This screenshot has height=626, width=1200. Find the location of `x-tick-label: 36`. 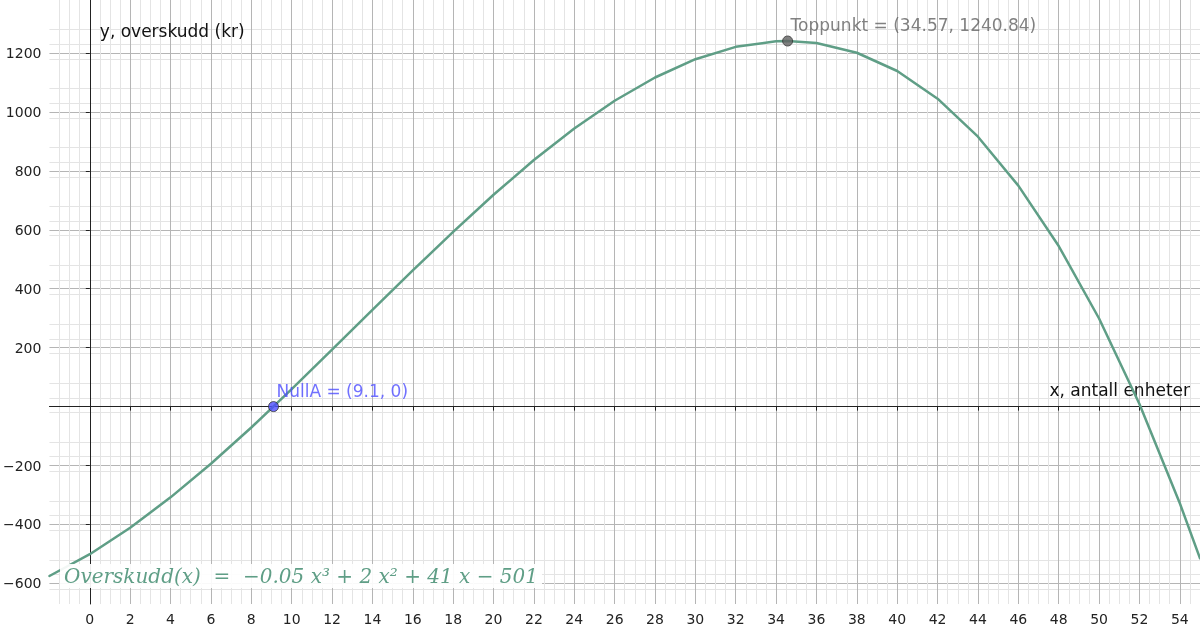

x-tick-label: 36 is located at coordinates (816, 618).